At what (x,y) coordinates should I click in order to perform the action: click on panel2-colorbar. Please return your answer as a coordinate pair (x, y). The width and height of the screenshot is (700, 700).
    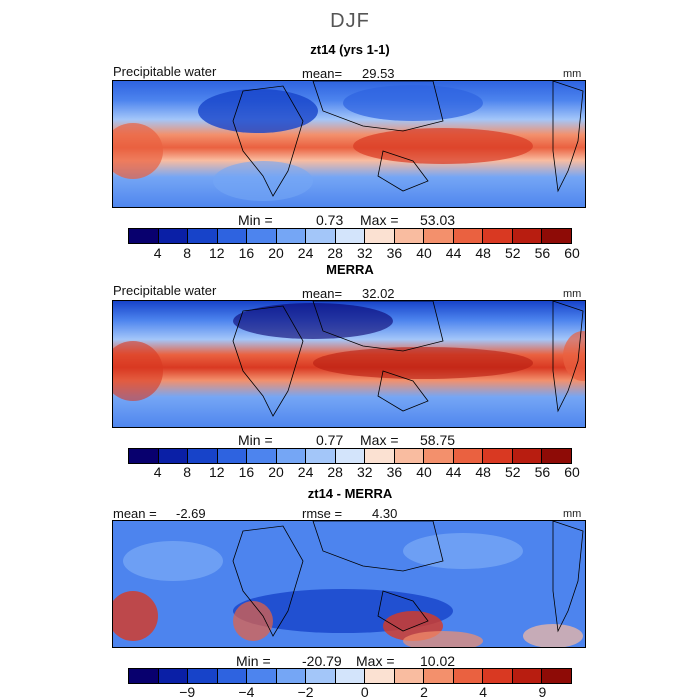
    Looking at the image, I should click on (350, 456).